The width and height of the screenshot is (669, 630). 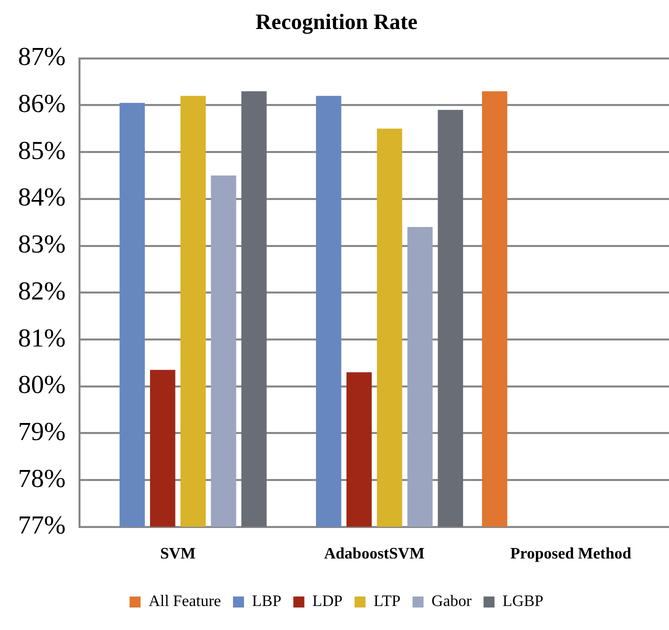 What do you see at coordinates (523, 601) in the screenshot?
I see `legend-label: LGBP` at bounding box center [523, 601].